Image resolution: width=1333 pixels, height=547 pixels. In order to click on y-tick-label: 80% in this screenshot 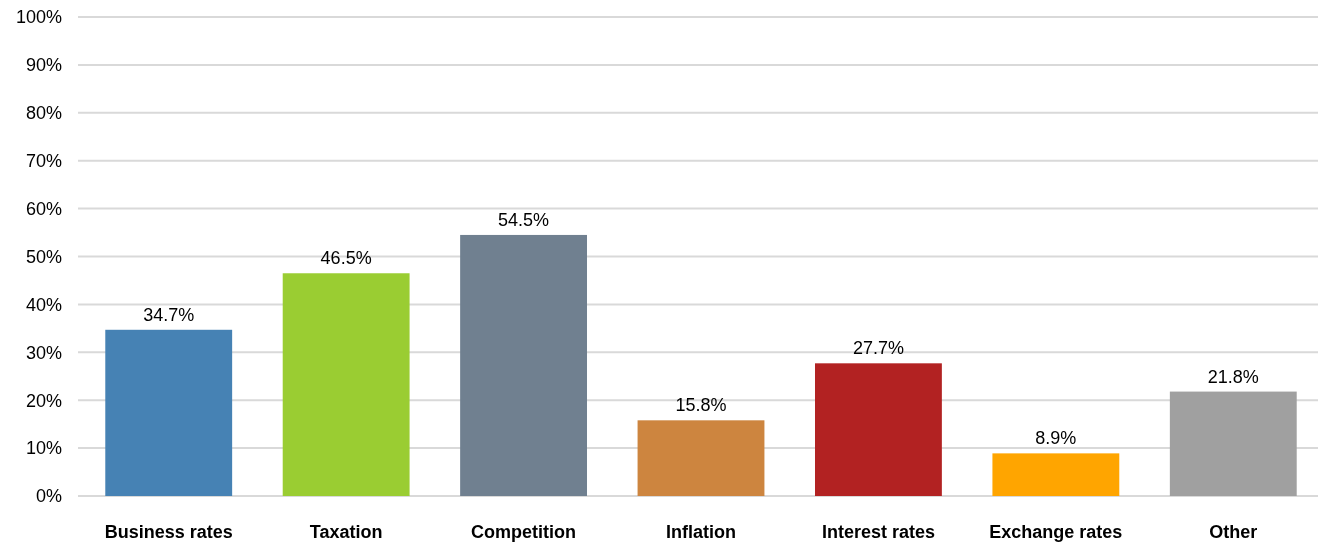, I will do `click(43, 113)`.